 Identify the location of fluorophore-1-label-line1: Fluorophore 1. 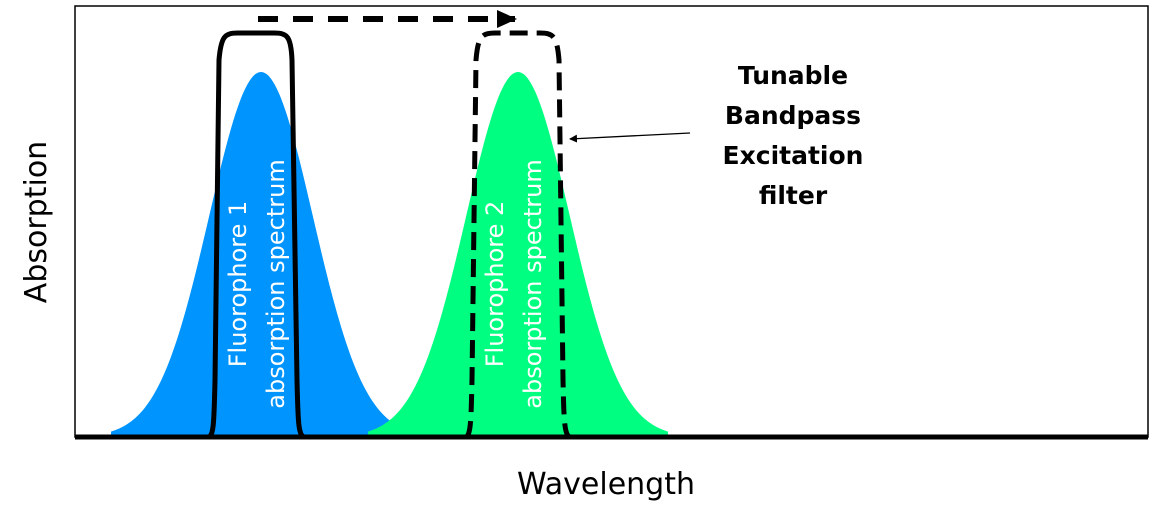
(238, 284).